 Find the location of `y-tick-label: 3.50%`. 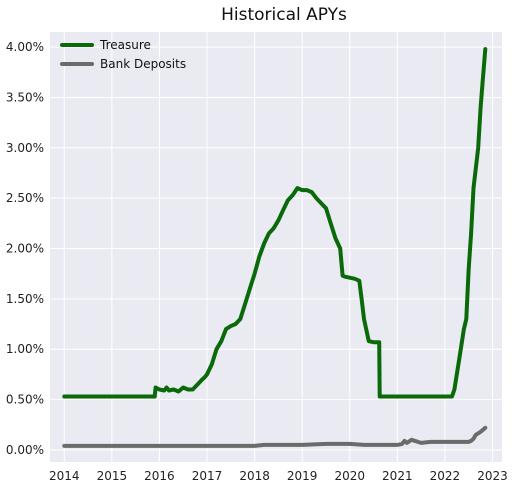

y-tick-label: 3.50% is located at coordinates (25, 97).